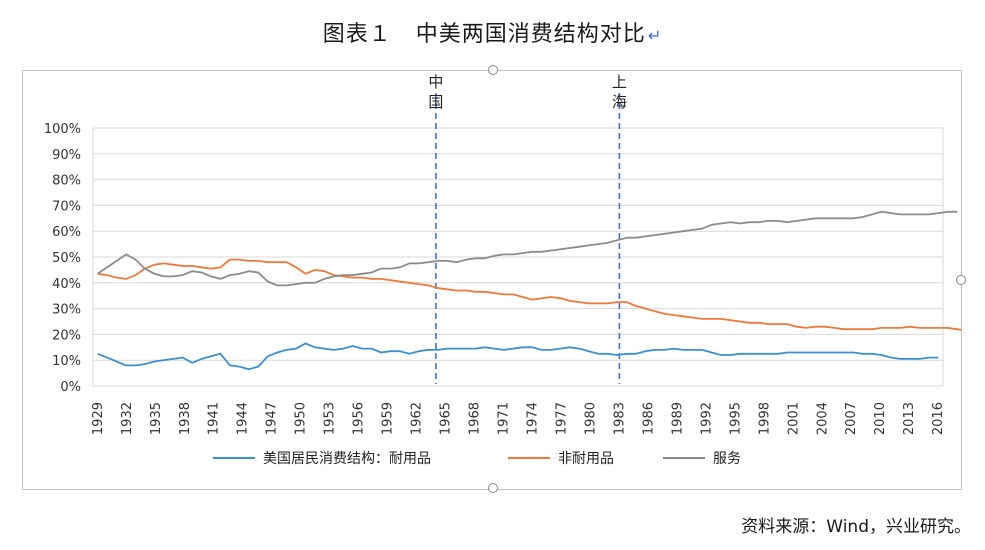 The height and width of the screenshot is (550, 985). Describe the element at coordinates (272, 418) in the screenshot. I see `x-tick-label: 1947` at that location.